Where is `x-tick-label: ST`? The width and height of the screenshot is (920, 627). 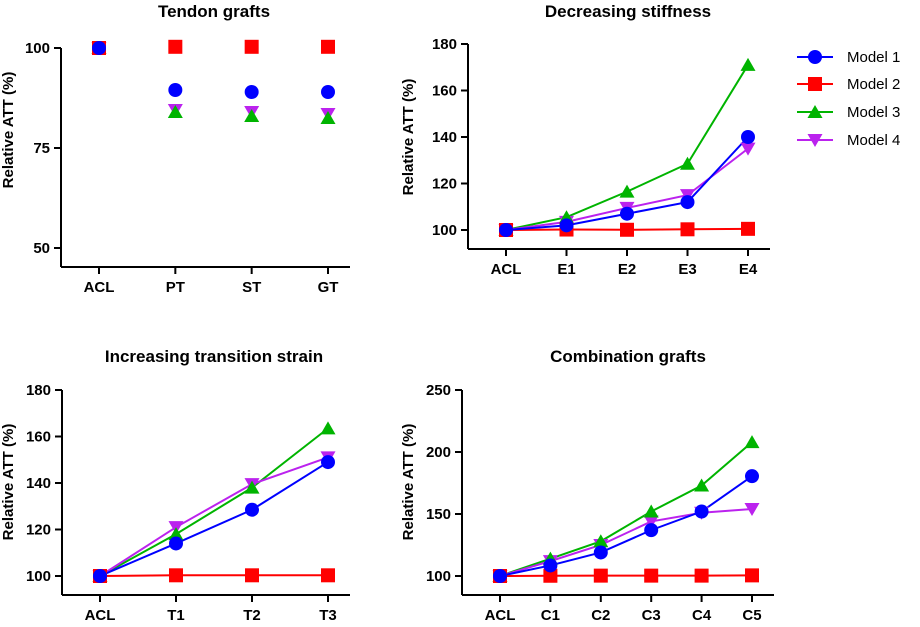
x-tick-label: ST is located at coordinates (251, 287).